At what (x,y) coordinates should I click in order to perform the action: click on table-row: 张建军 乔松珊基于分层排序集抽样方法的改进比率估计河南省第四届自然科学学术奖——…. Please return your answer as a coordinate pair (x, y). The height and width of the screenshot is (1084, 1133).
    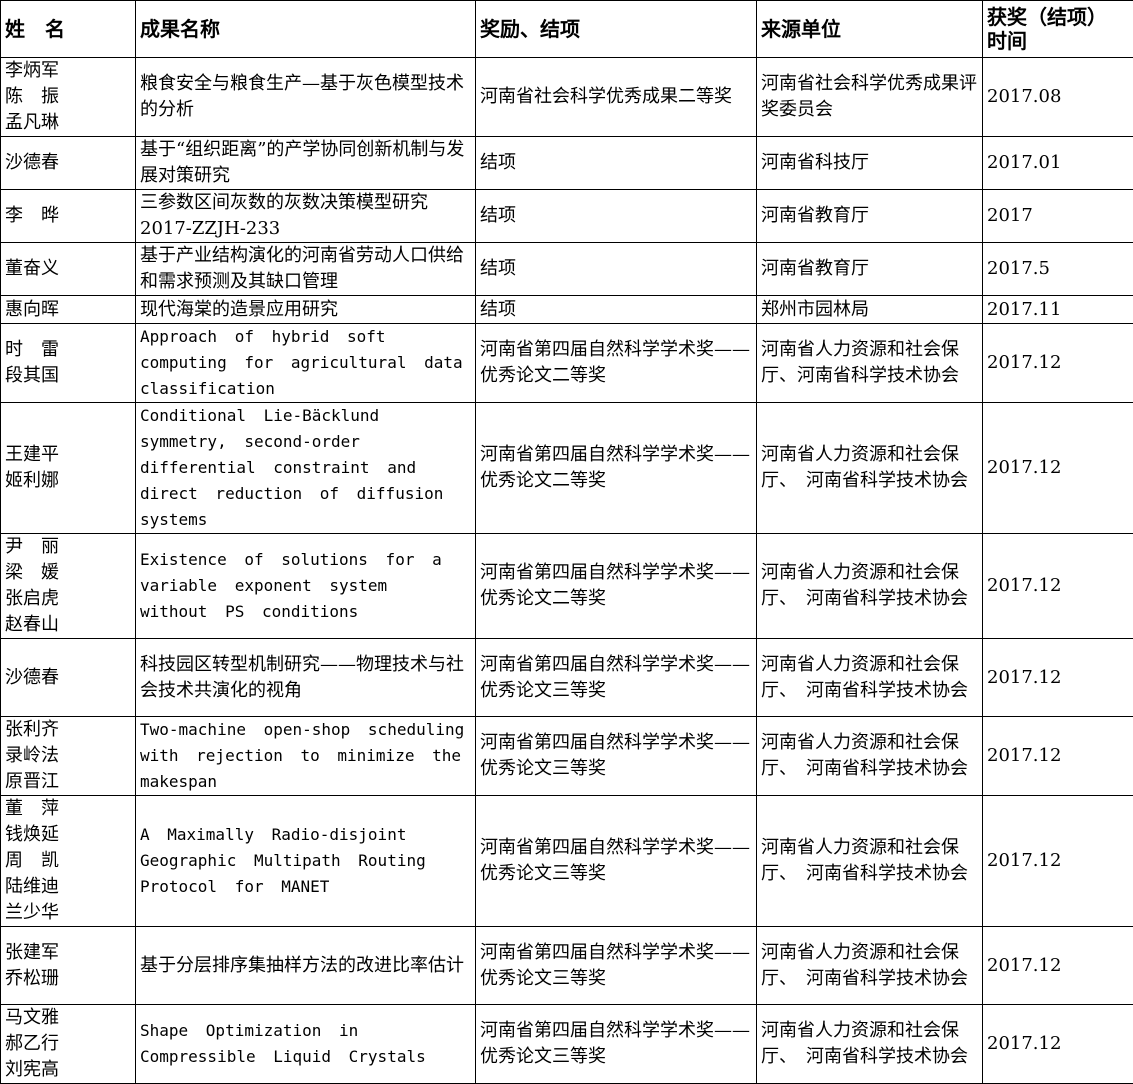
    Looking at the image, I should click on (567, 966).